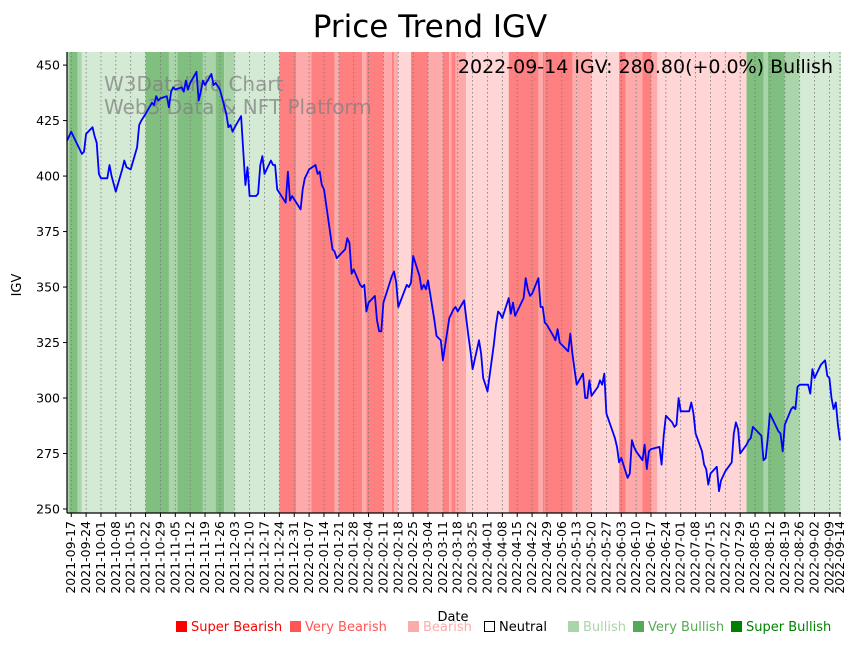 The image size is (859, 646). Describe the element at coordinates (234, 557) in the screenshot. I see `x-tick-label: 2021-12-03` at that location.